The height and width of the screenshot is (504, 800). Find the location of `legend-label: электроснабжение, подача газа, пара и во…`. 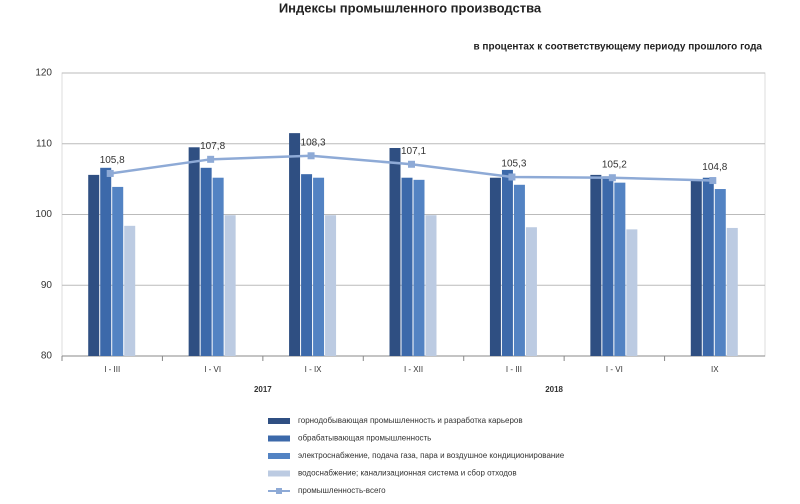

legend-label: электроснабжение, подача газа, пара и во… is located at coordinates (431, 455).